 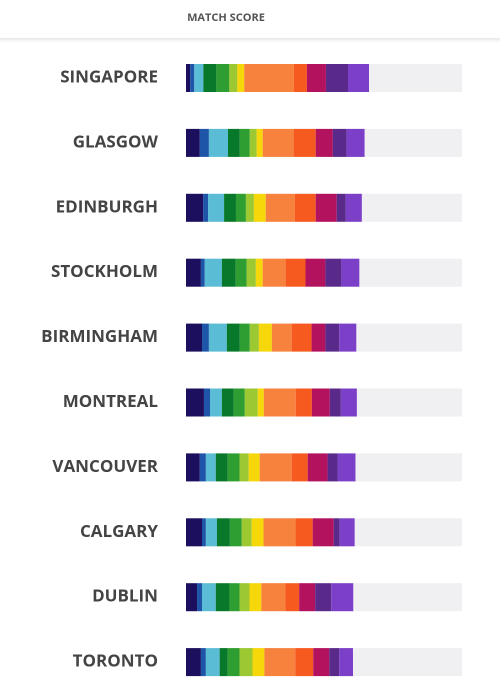 I want to click on category-label: DUBLIN, so click(x=125, y=595).